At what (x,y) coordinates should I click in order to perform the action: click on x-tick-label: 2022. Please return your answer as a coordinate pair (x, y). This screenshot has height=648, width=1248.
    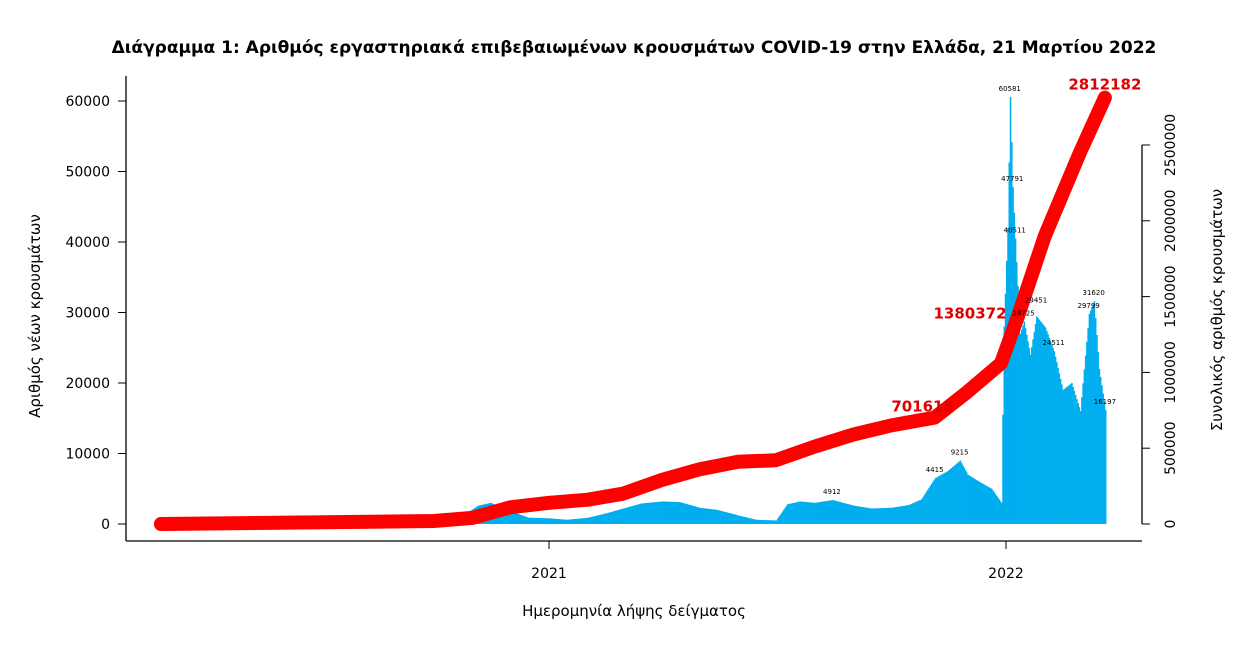
    Looking at the image, I should click on (1006, 574).